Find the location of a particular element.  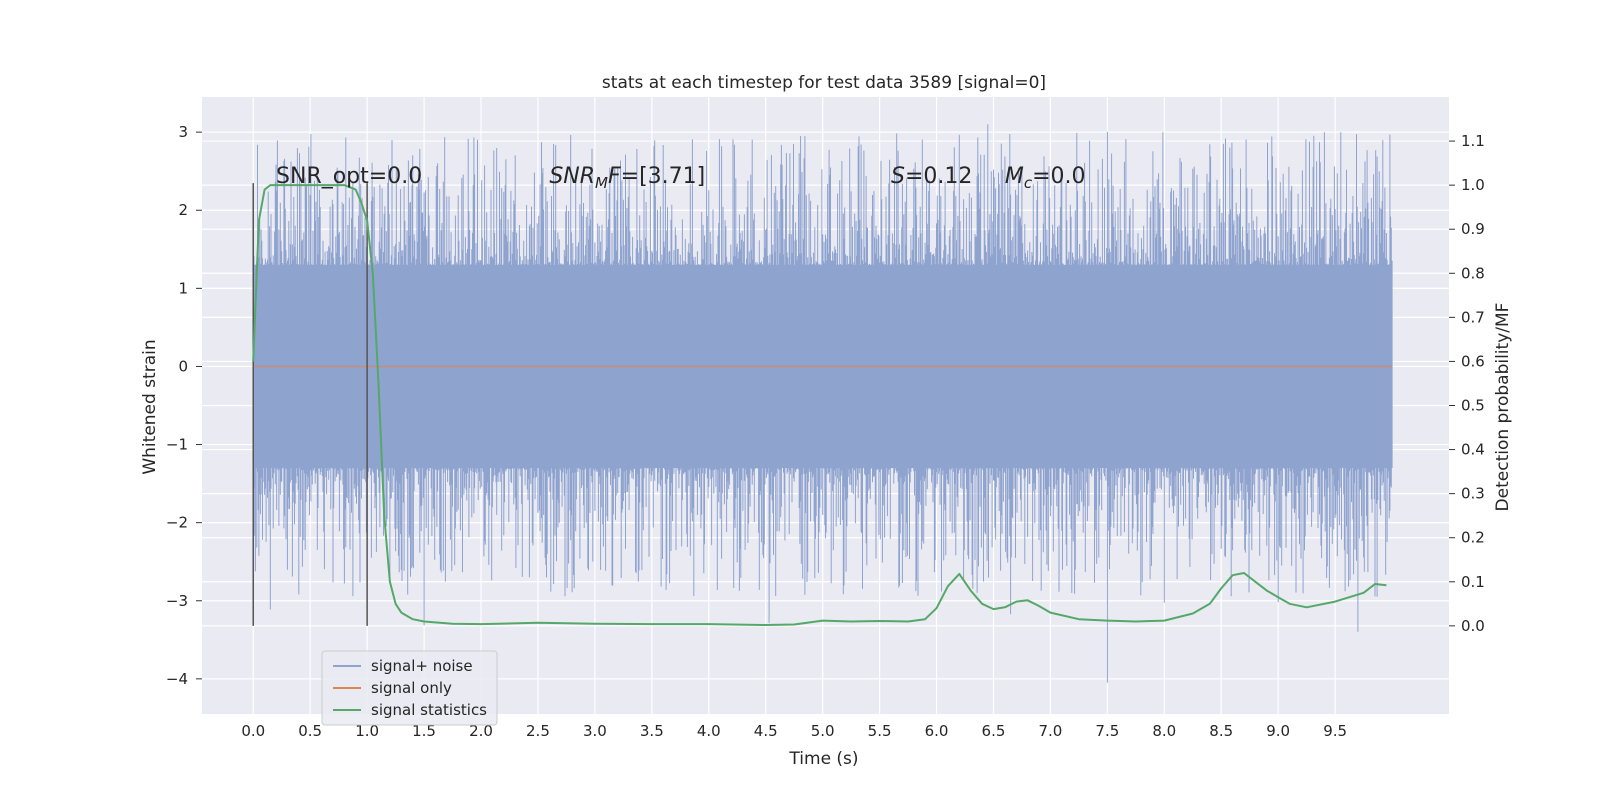

x-axis-label: Time (s) is located at coordinates (823, 759).